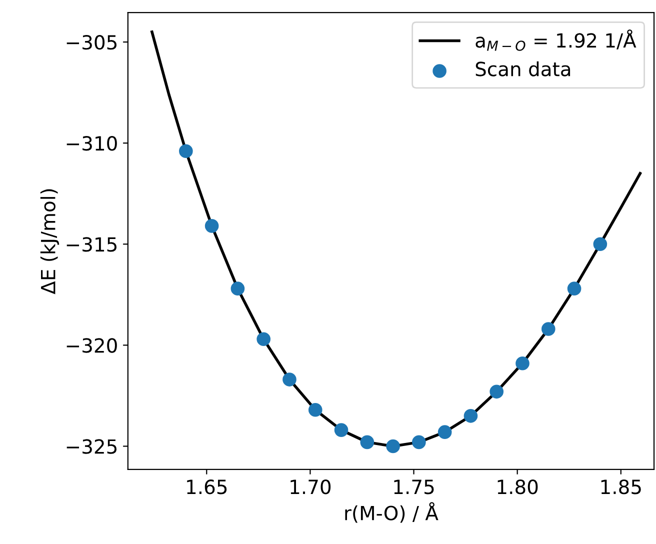 This screenshot has height=544, width=656. I want to click on legend-label: a$_{M−O}$ = 1.92 1/Å, so click(556, 40).